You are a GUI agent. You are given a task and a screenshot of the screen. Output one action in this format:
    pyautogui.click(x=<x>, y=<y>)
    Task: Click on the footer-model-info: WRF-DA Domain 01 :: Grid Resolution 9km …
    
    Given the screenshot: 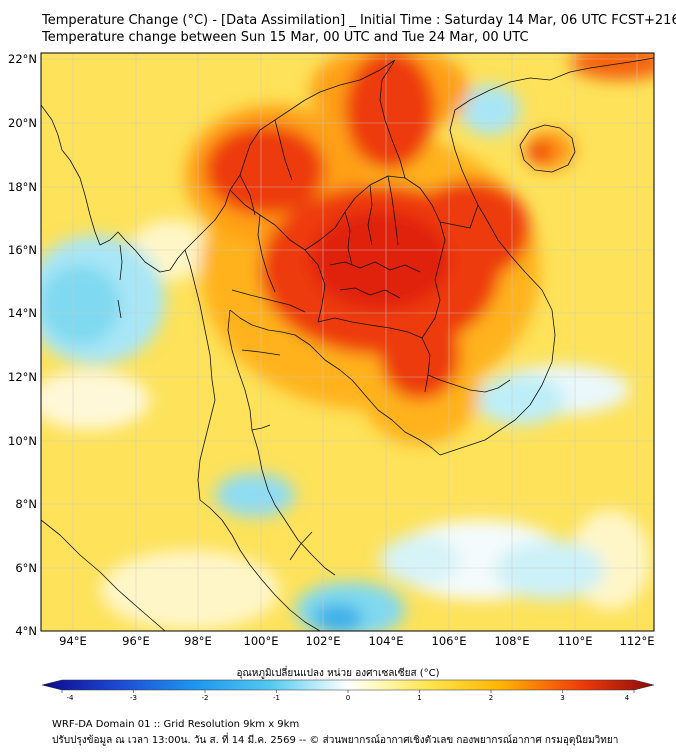 What is the action you would take?
    pyautogui.click(x=176, y=724)
    